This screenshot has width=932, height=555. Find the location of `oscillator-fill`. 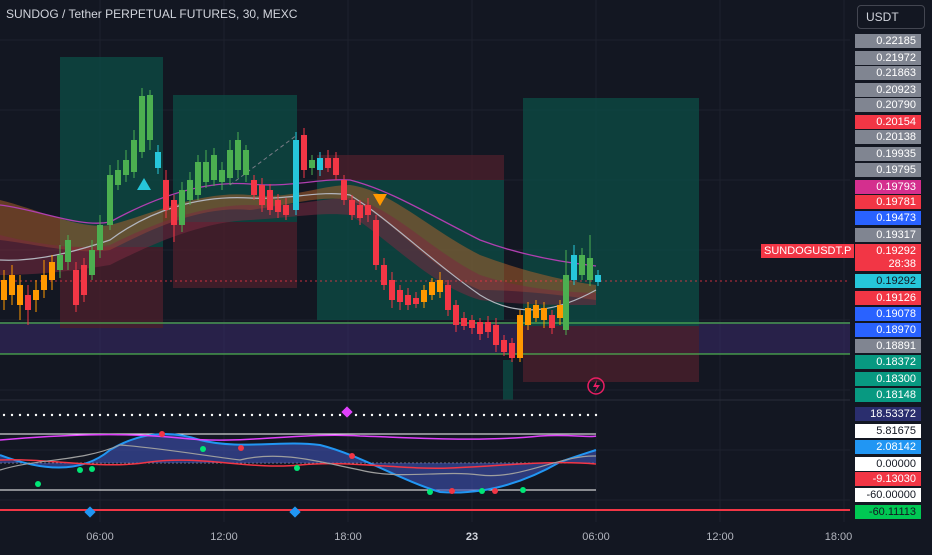

oscillator-fill is located at coordinates (298, 463).